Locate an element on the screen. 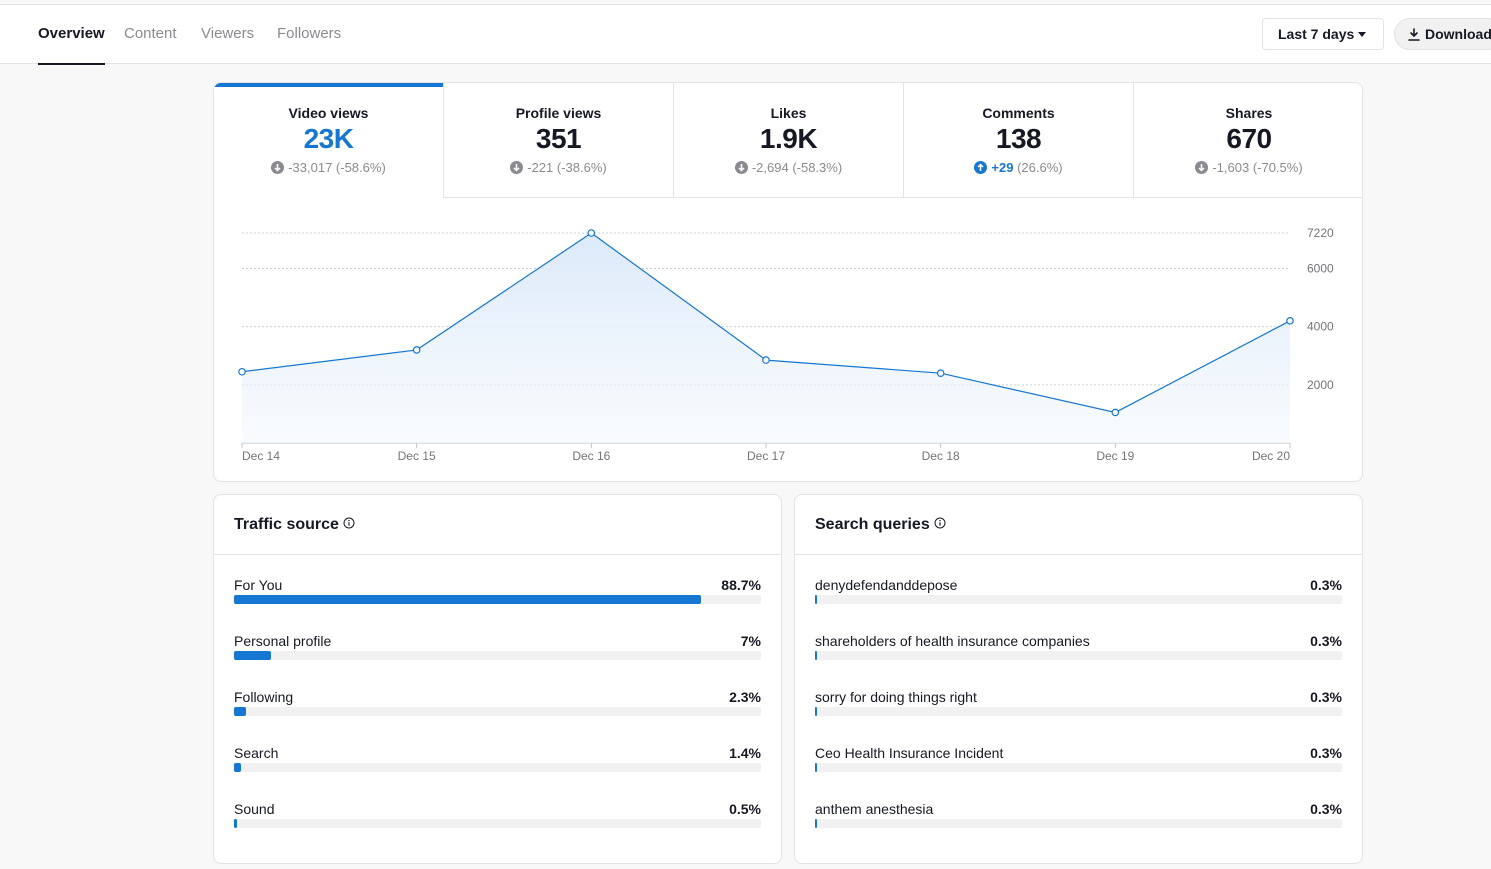 The height and width of the screenshot is (869, 1491). metric-video-views: Video views 23K -33,017 (-58.6%) is located at coordinates (329, 140).